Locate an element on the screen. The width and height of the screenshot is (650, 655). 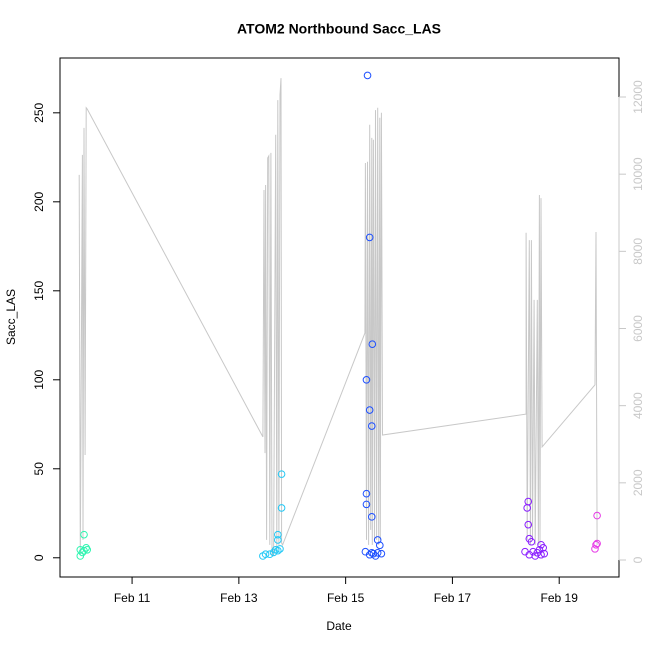
y2-tick-label: 4000 is located at coordinates (638, 405).